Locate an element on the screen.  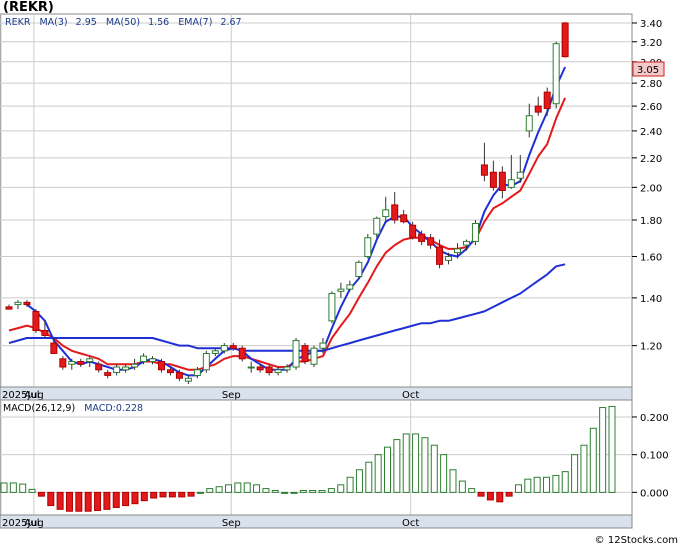
macd-tick-label: 0.200 is located at coordinates (654, 418).